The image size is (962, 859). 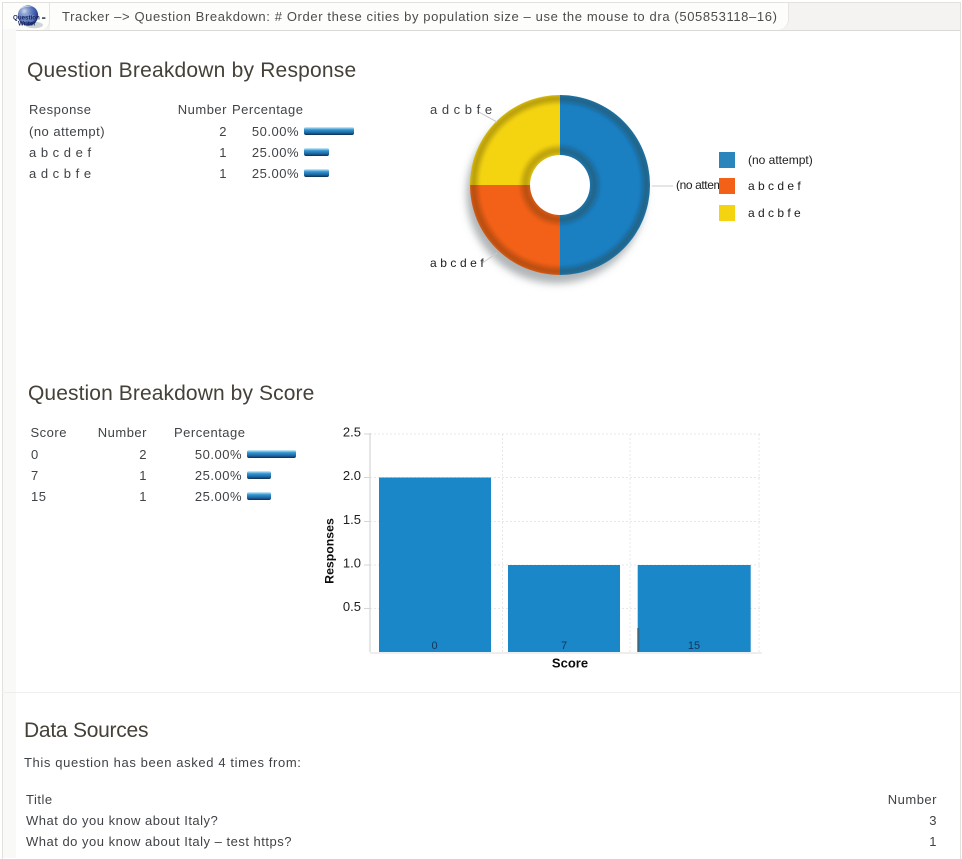 What do you see at coordinates (564, 646) in the screenshot?
I see `svg-text: 7` at bounding box center [564, 646].